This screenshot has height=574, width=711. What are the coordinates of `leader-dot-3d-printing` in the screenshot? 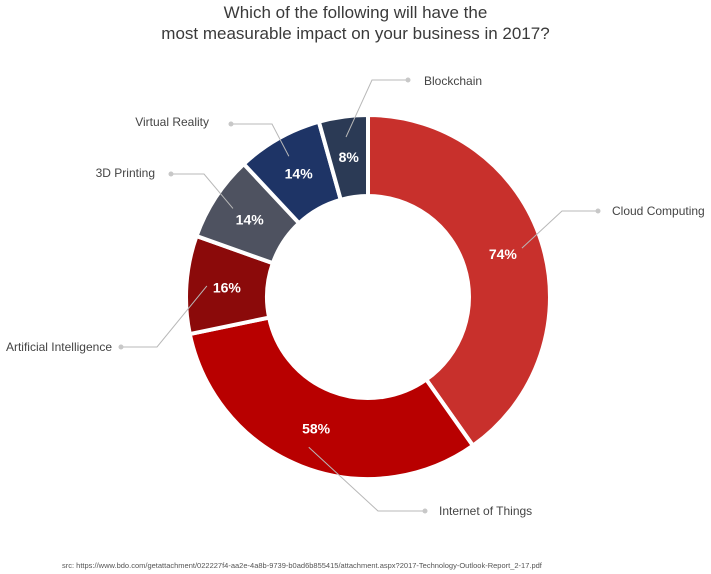 It's located at (171, 174).